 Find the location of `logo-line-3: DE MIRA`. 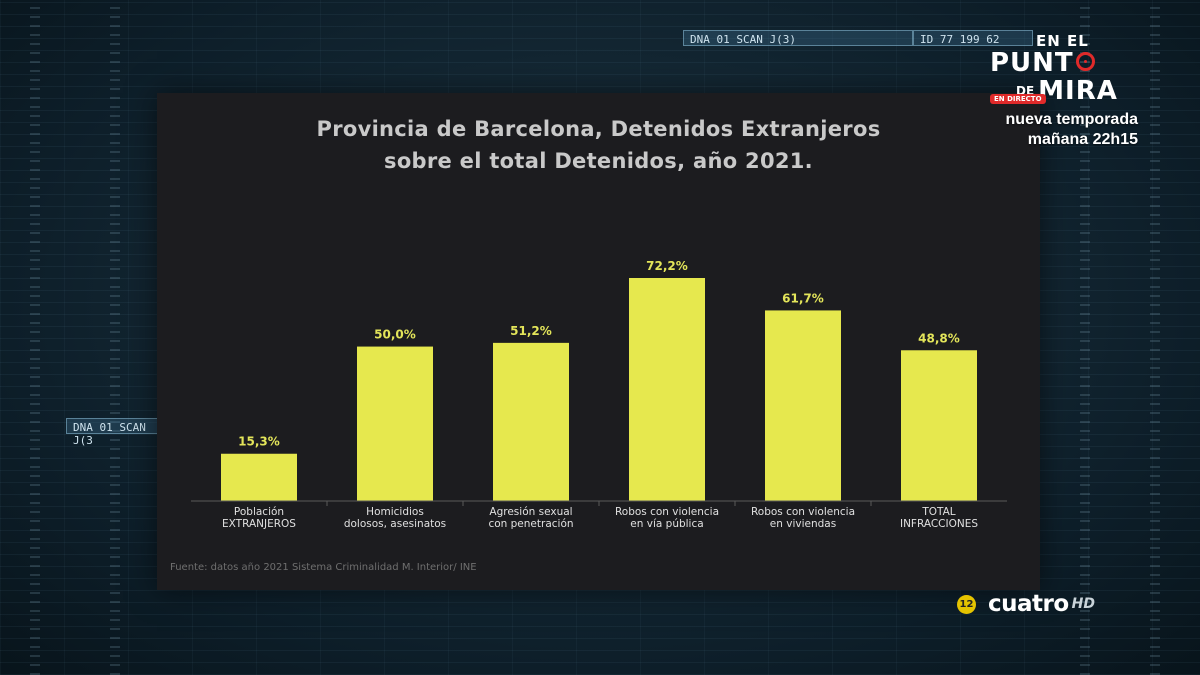

logo-line-3: DE MIRA is located at coordinates (1065, 91).